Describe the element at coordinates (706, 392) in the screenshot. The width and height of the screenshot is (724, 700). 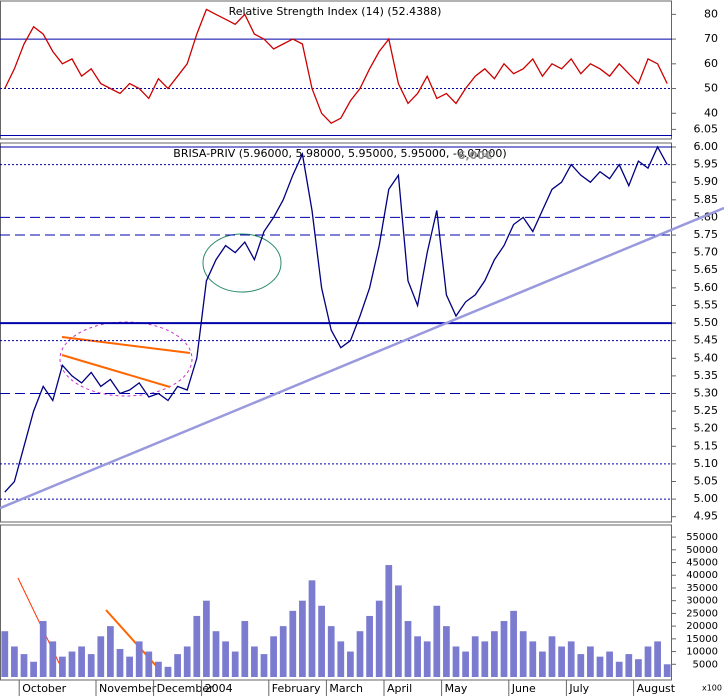
I see `y-tick-label: 5.30` at that location.